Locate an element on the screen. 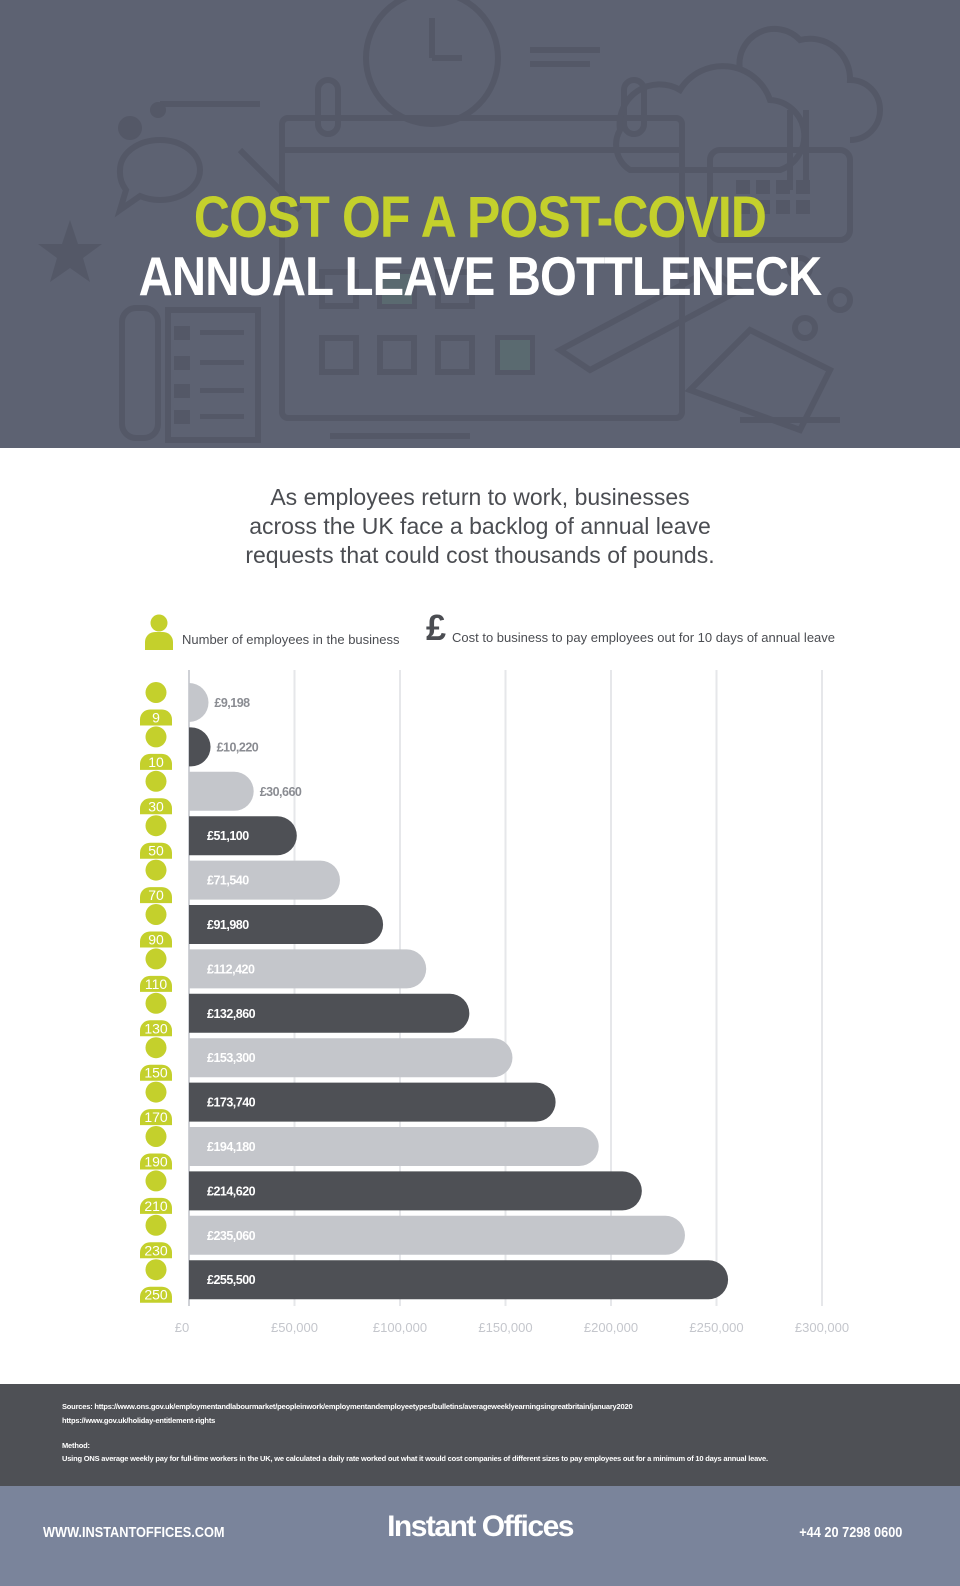  bar-value-label: £153,300 is located at coordinates (231, 1058).